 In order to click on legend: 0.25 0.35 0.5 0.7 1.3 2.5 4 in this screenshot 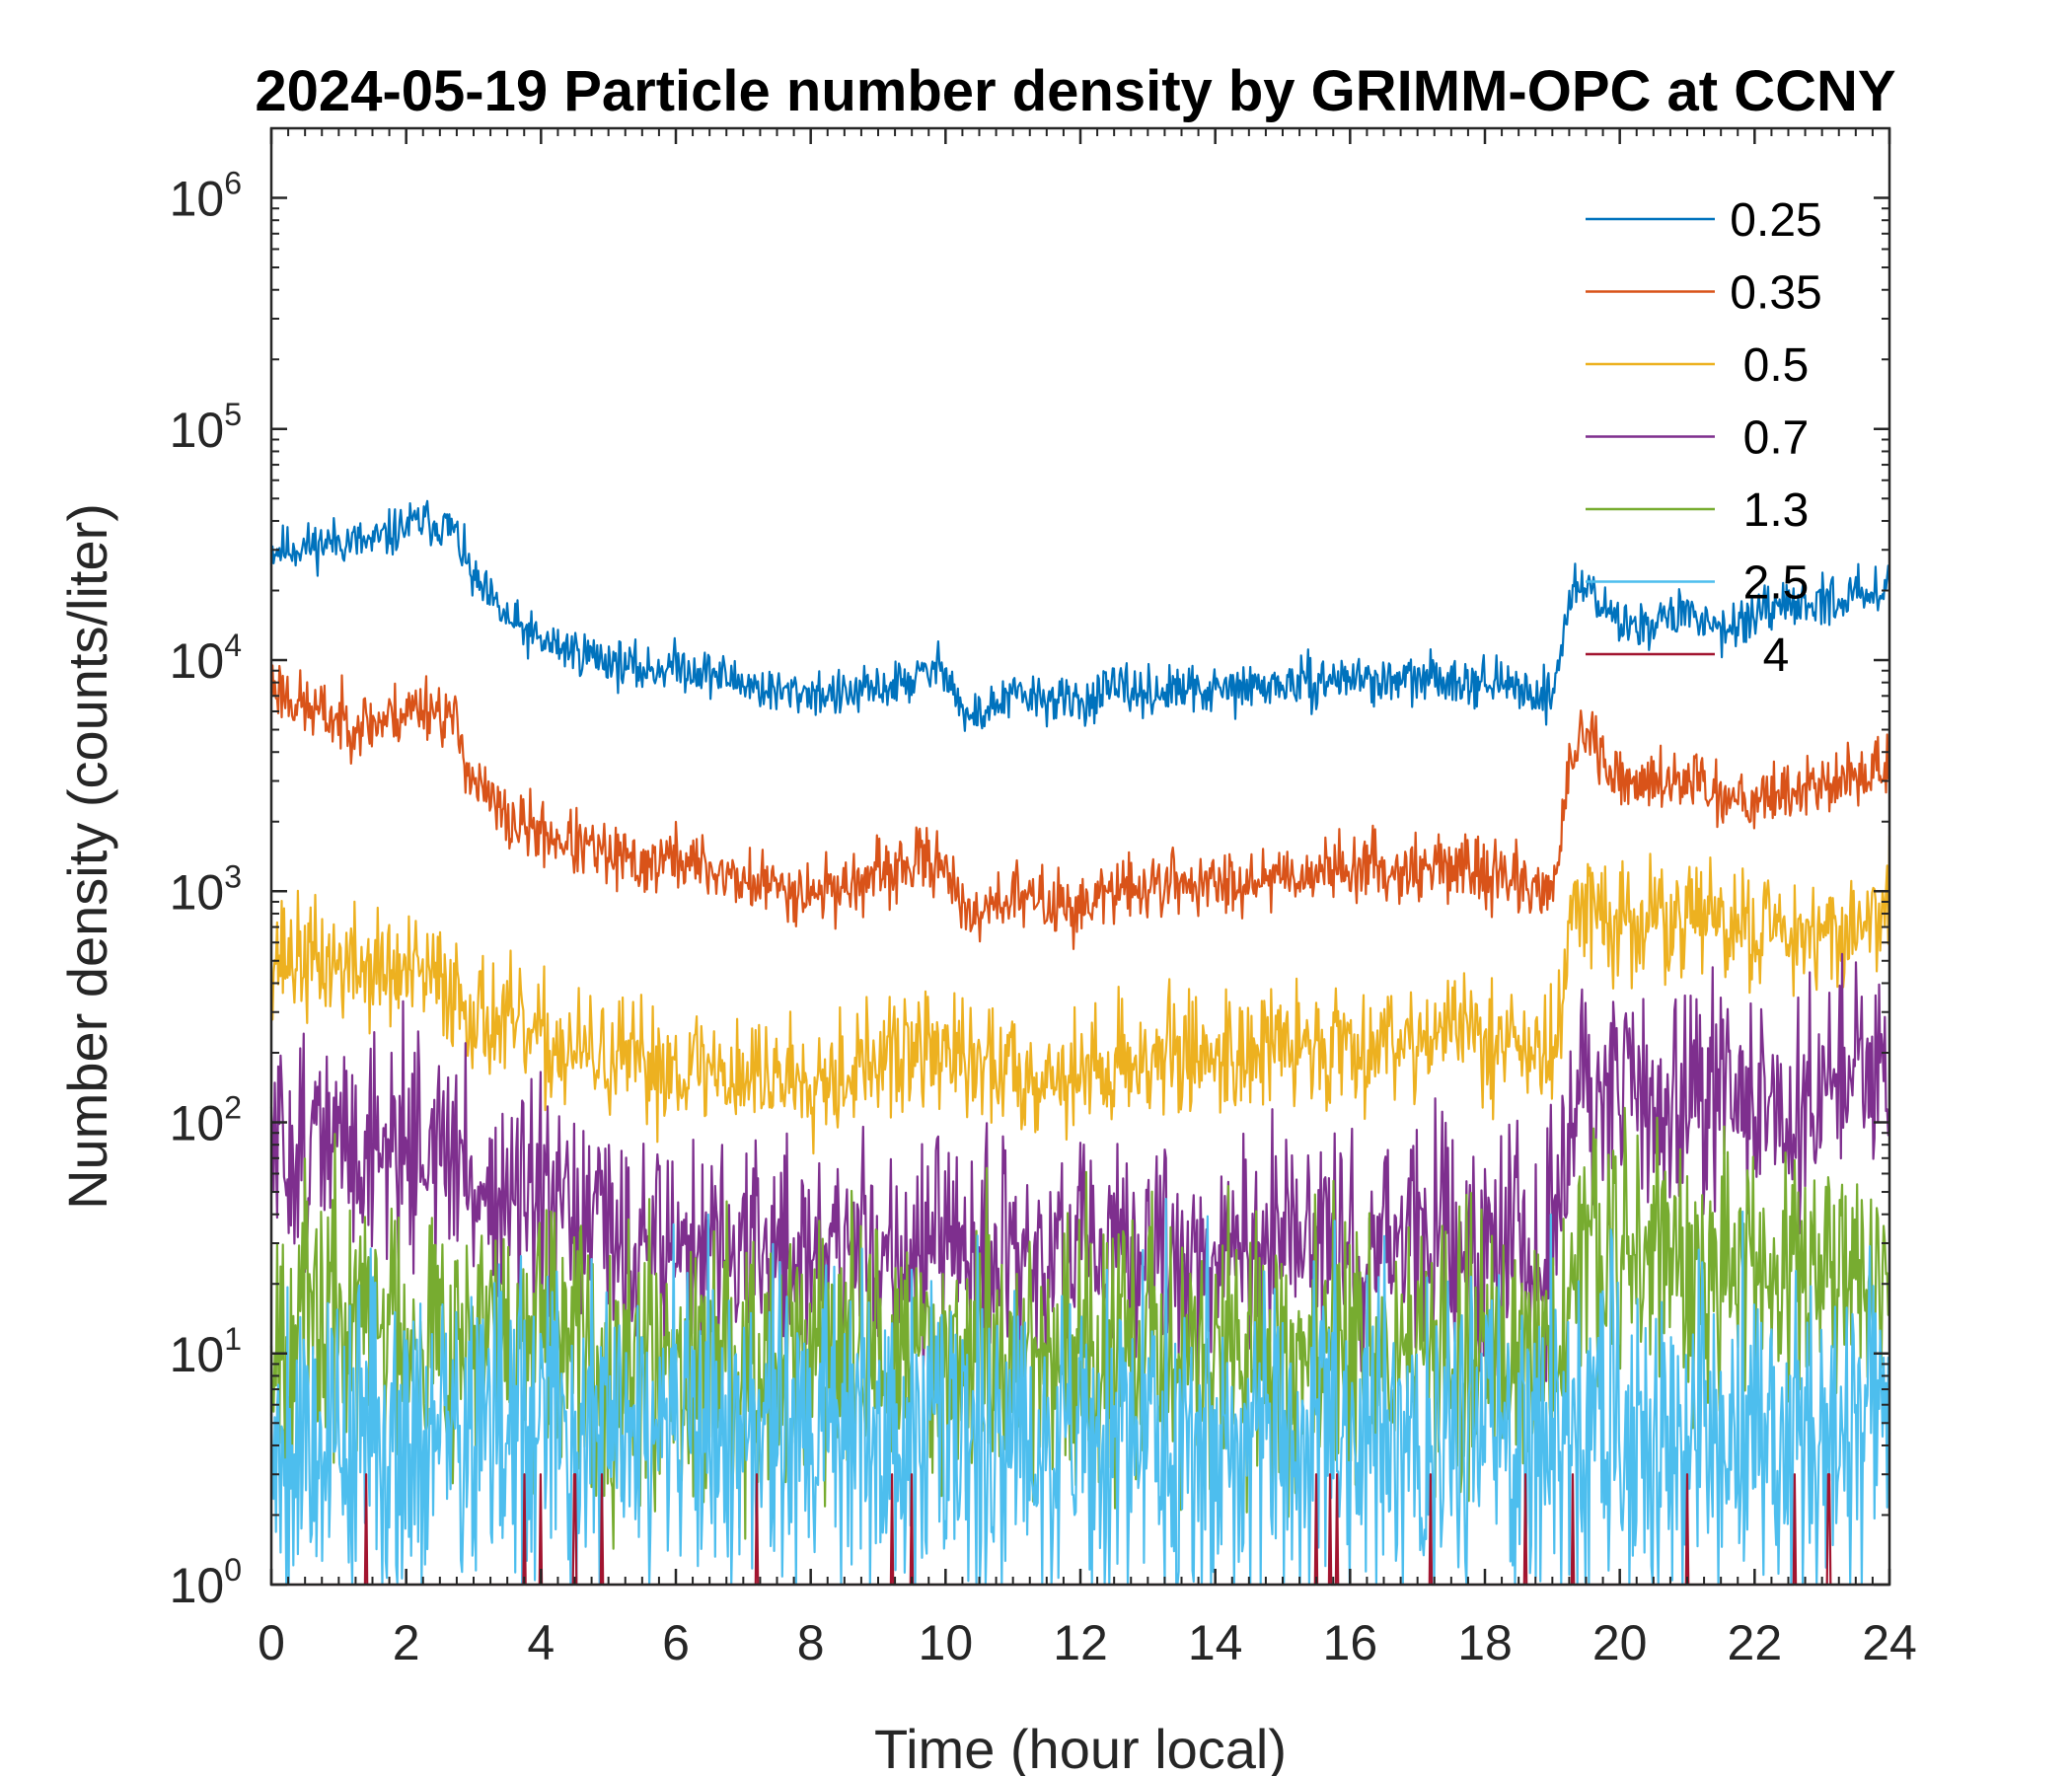, I will do `click(1704, 438)`.